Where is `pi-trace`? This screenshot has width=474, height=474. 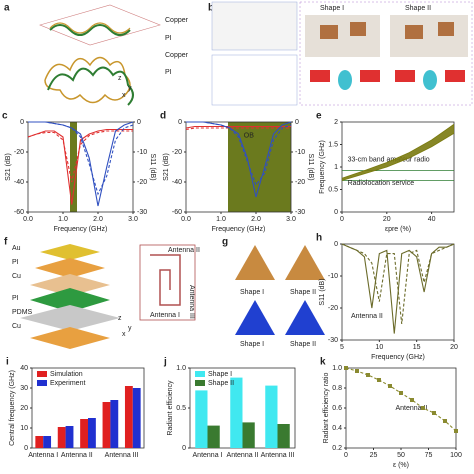 pi-trace is located at coordinates (90, 30).